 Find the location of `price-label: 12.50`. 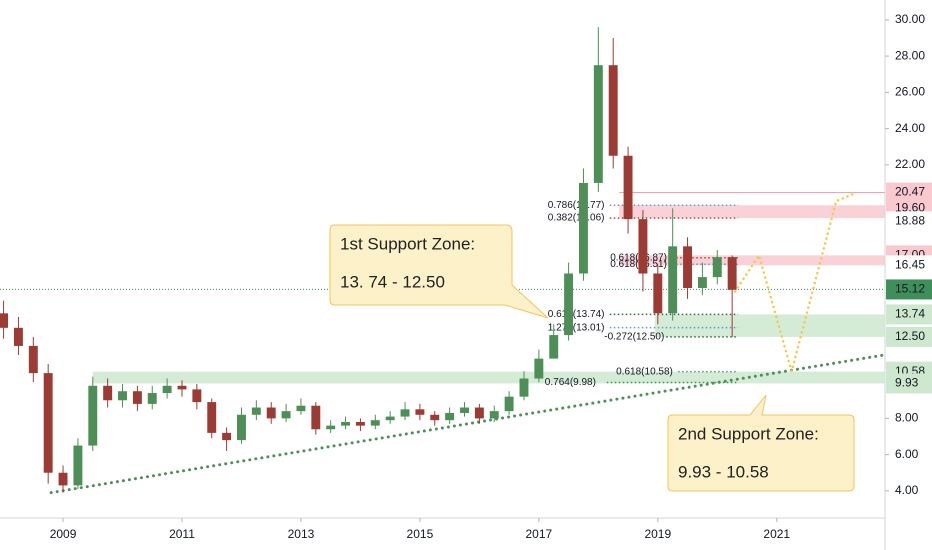

price-label: 12.50 is located at coordinates (910, 336).